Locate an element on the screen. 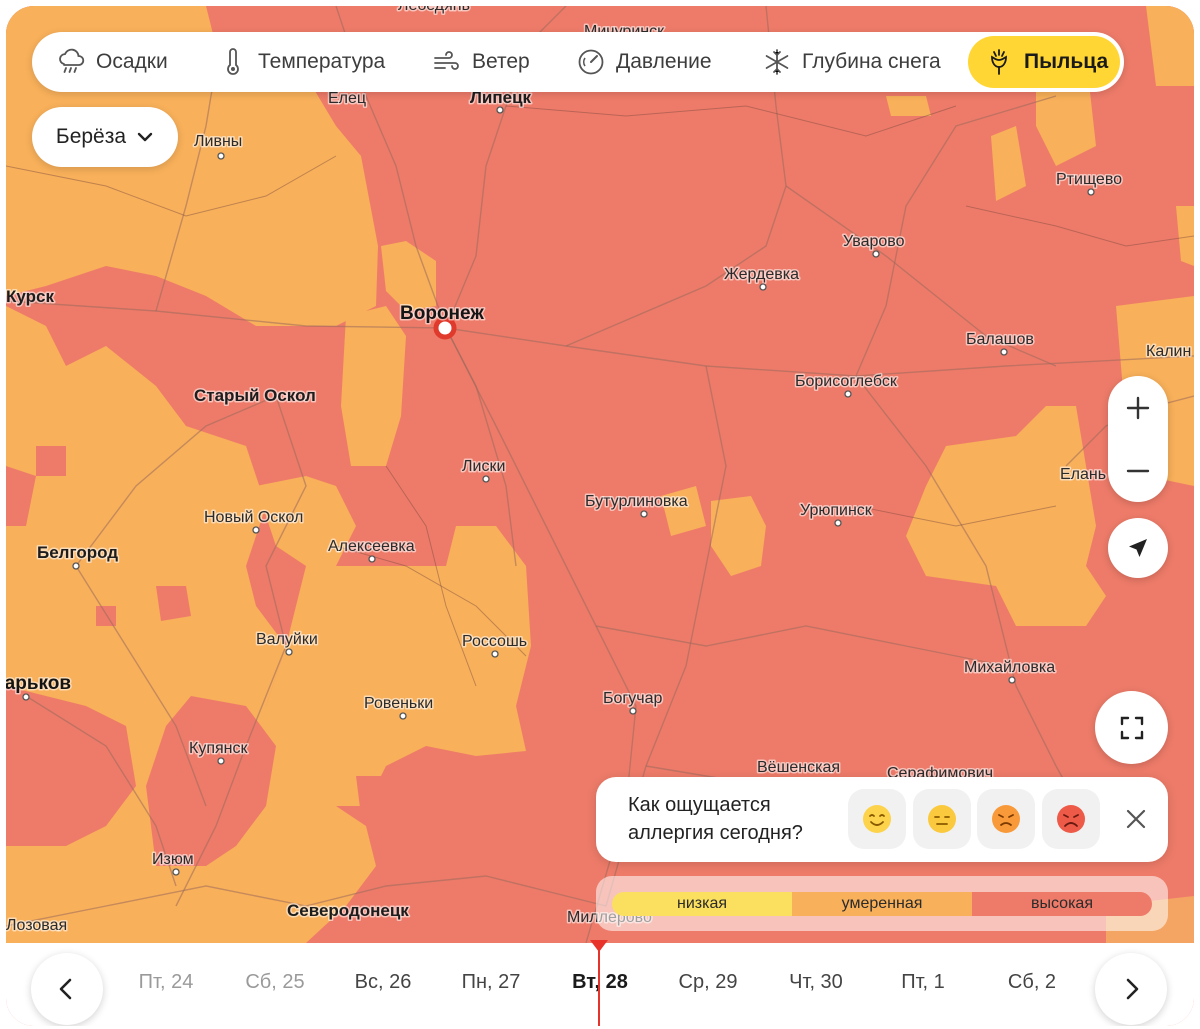 The image size is (1200, 1029). tab-label: Глубина снега is located at coordinates (871, 61).